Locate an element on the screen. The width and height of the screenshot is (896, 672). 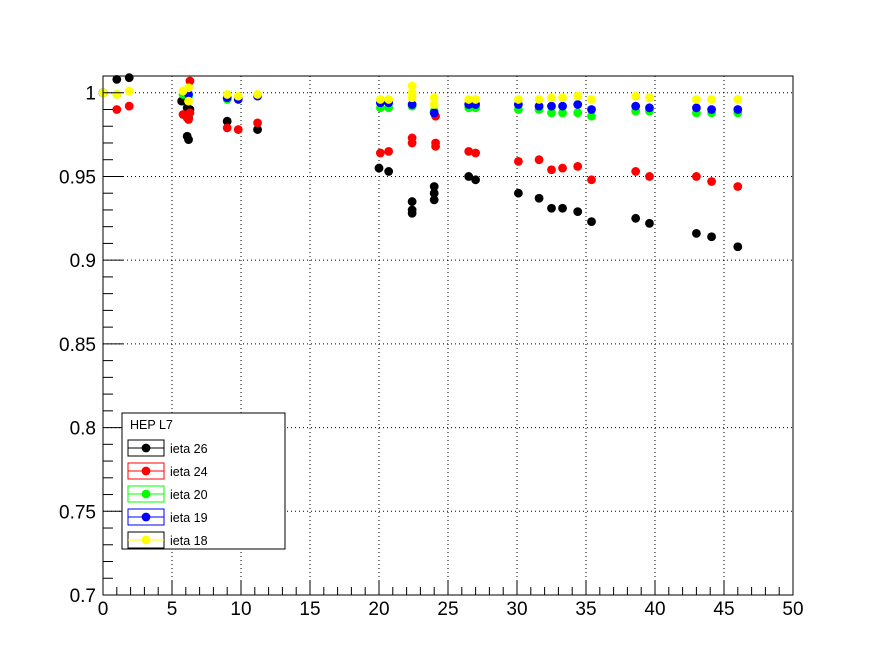
x-tick-label: 10 is located at coordinates (240, 609).